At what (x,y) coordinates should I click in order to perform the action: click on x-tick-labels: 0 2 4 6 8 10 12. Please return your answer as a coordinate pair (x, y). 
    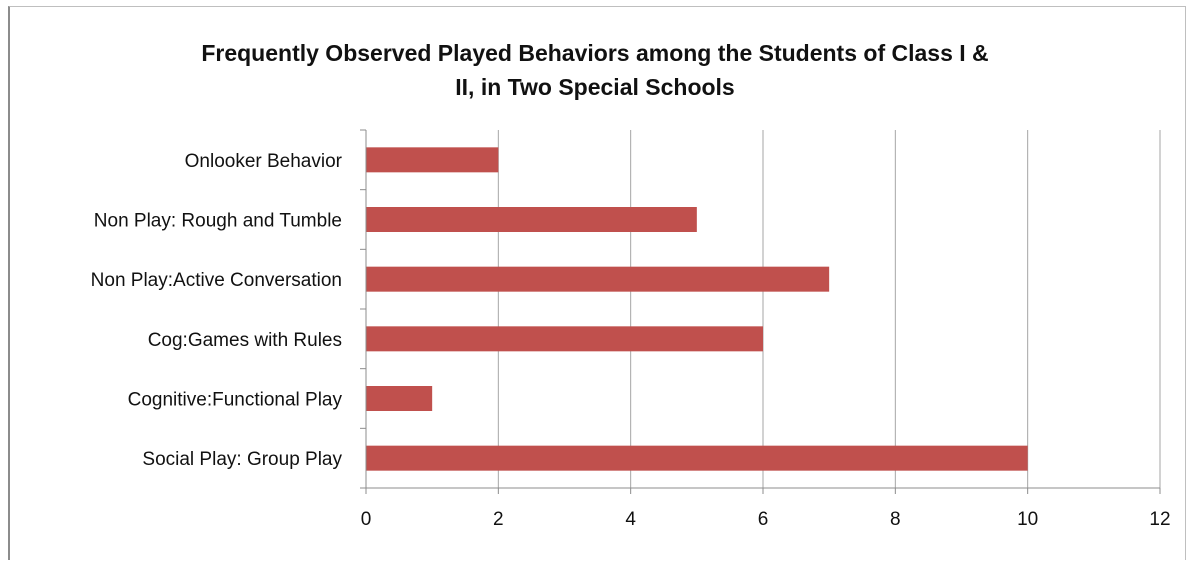
    Looking at the image, I should click on (766, 519).